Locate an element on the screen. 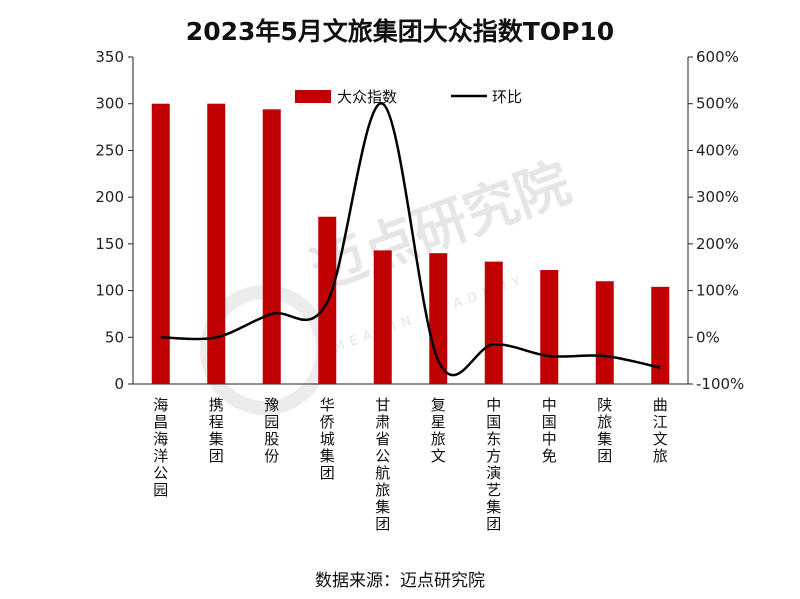 This screenshot has width=800, height=599. right-axis-tick-label: 100% is located at coordinates (717, 291).